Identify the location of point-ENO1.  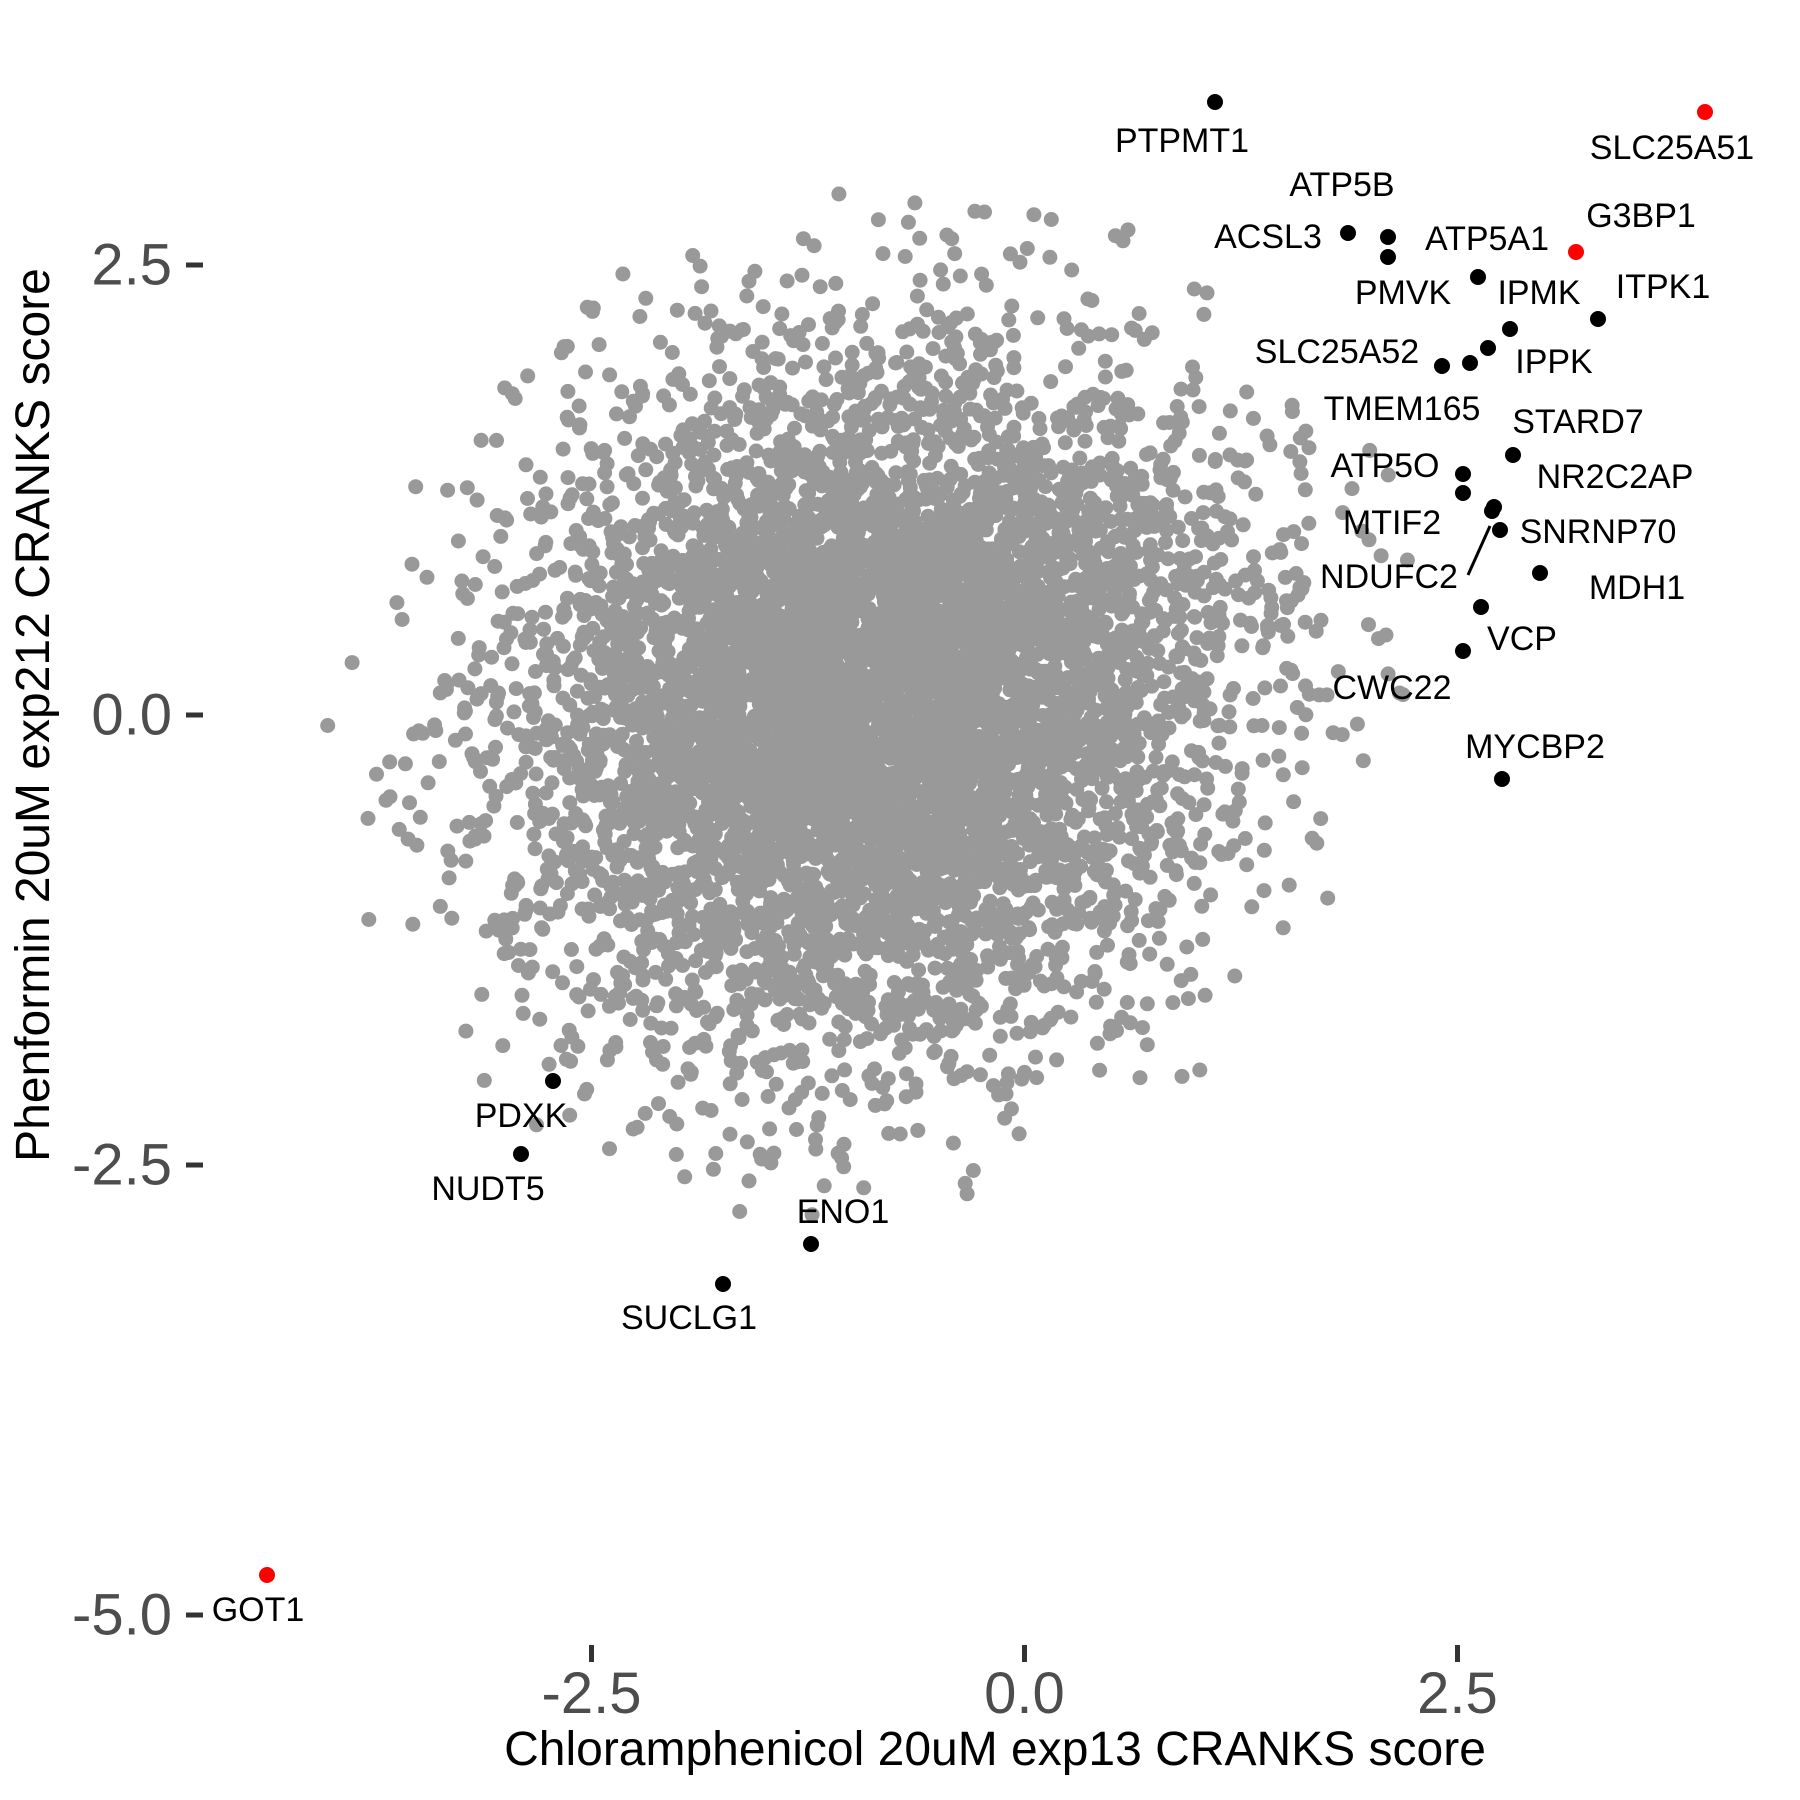
(811, 1244).